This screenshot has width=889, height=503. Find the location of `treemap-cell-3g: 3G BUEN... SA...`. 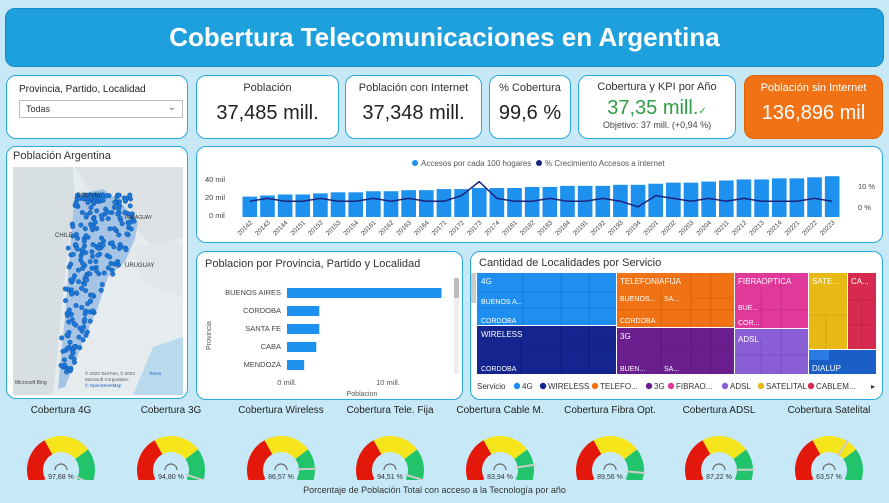

treemap-cell-3g: 3G BUEN... SA... is located at coordinates (675, 351).